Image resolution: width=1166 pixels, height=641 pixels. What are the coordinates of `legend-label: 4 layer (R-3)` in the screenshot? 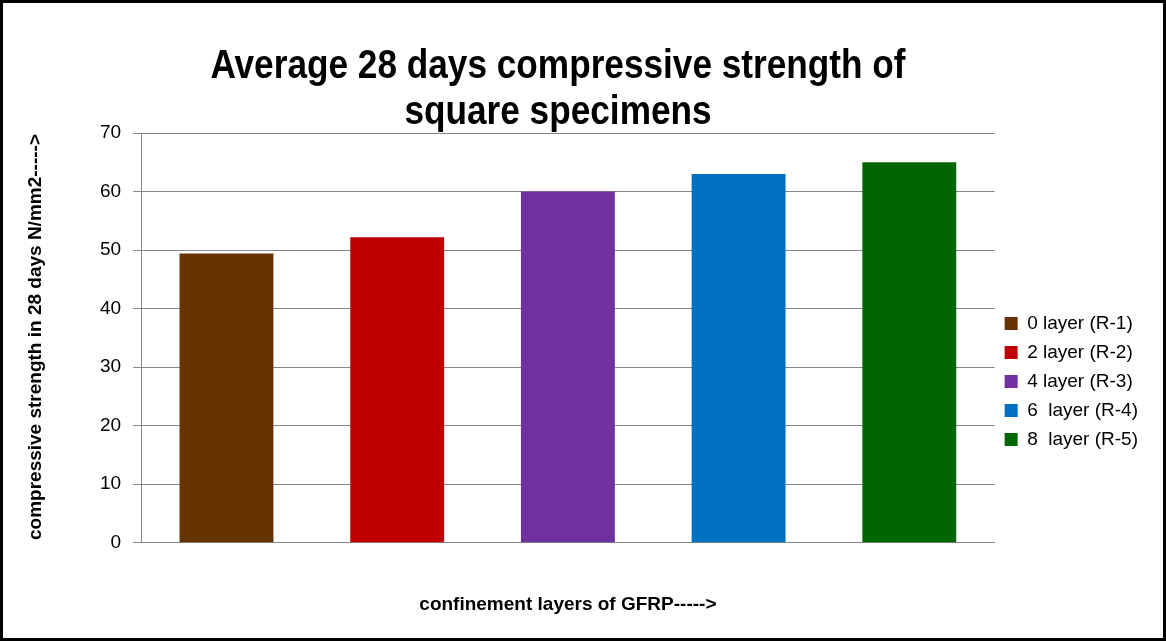 It's located at (1080, 380).